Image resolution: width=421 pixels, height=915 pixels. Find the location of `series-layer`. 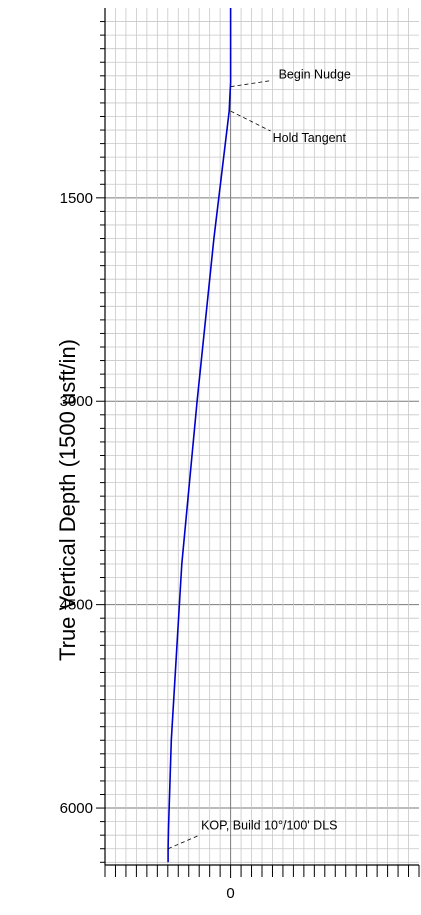

series-layer is located at coordinates (199, 435).